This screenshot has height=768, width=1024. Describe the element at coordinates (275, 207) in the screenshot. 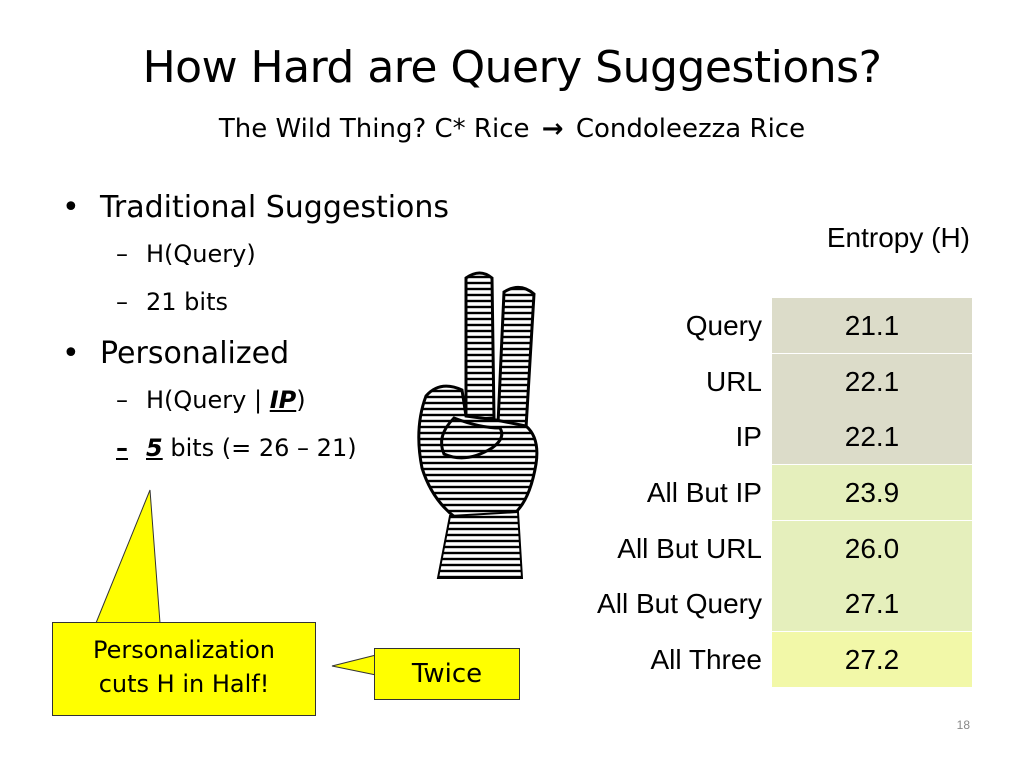

I see `bullet-label: Traditional Suggestions` at that location.